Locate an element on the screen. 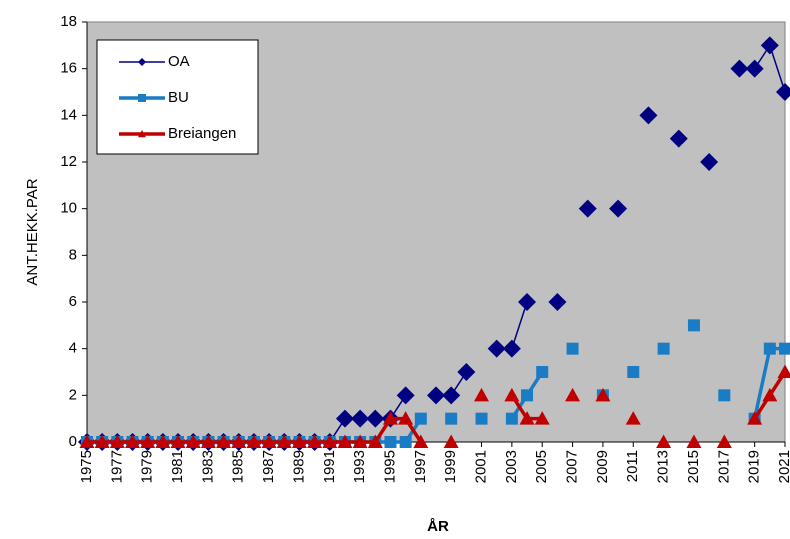 The width and height of the screenshot is (790, 539). x-tick-label: 2011 is located at coordinates (632, 466).